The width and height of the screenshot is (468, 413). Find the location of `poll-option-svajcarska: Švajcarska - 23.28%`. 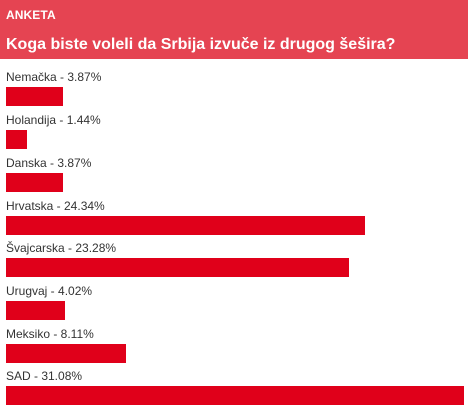

poll-option-svajcarska: Švajcarska - 23.28% is located at coordinates (234, 263).